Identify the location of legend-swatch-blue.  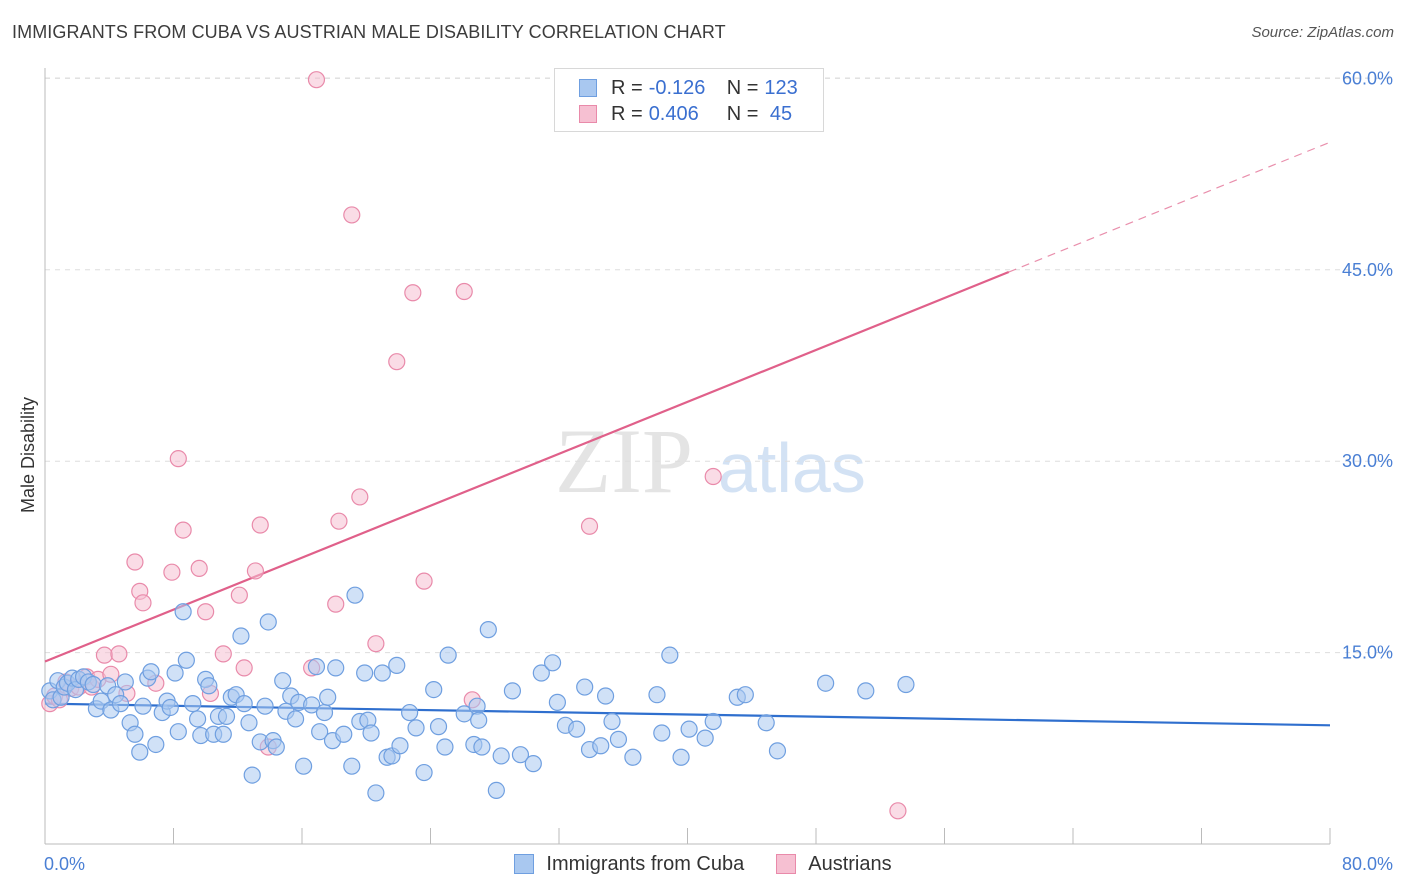
(524, 864).